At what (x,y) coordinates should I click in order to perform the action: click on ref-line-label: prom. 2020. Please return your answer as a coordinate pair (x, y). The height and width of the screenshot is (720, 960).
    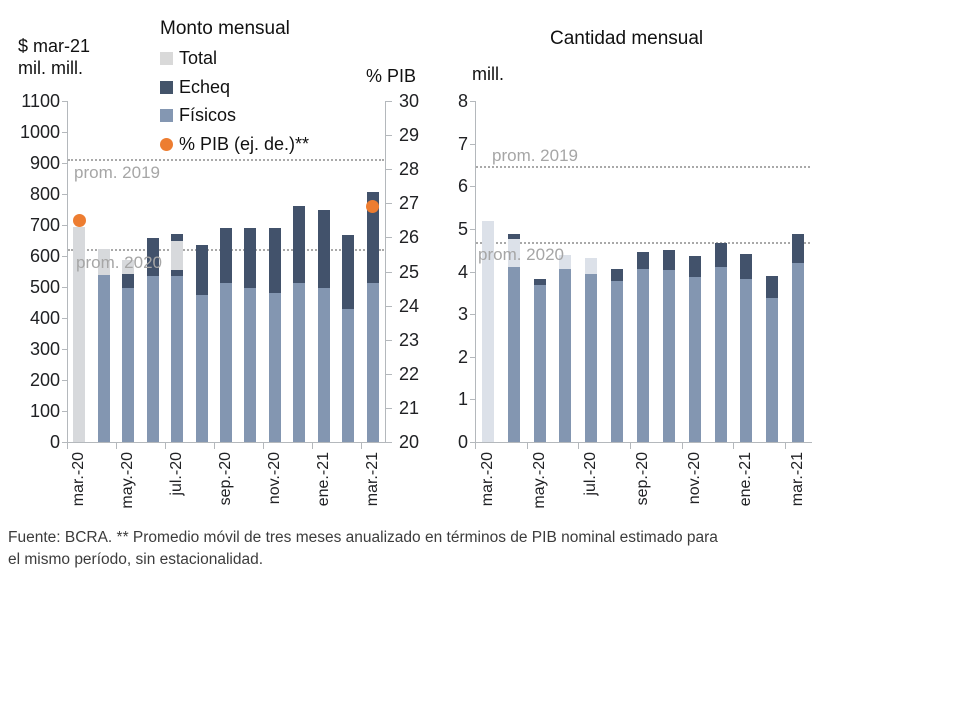
    Looking at the image, I should click on (521, 254).